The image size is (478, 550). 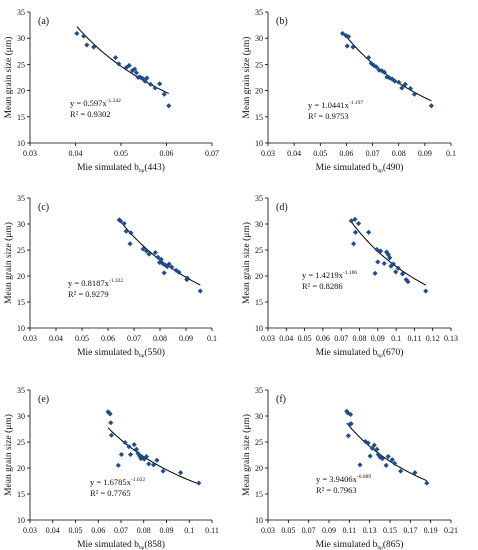 What do you see at coordinates (370, 530) in the screenshot?
I see `x-tick-label: 0.13` at bounding box center [370, 530].